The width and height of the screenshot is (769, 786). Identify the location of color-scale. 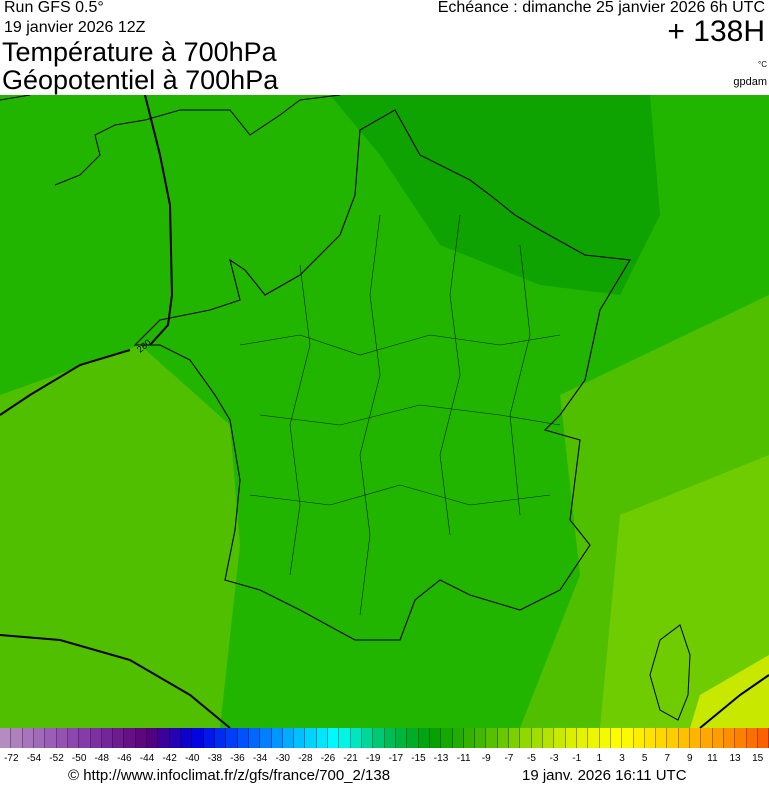
(384, 738).